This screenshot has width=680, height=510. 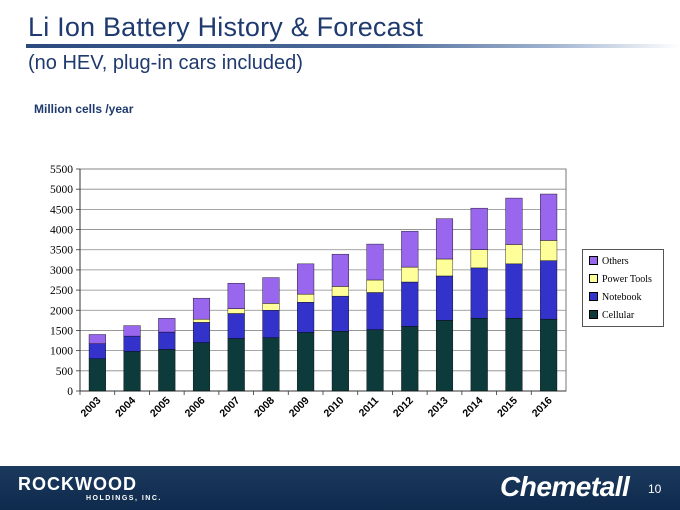 What do you see at coordinates (593, 315) in the screenshot?
I see `legend-swatch-cellular` at bounding box center [593, 315].